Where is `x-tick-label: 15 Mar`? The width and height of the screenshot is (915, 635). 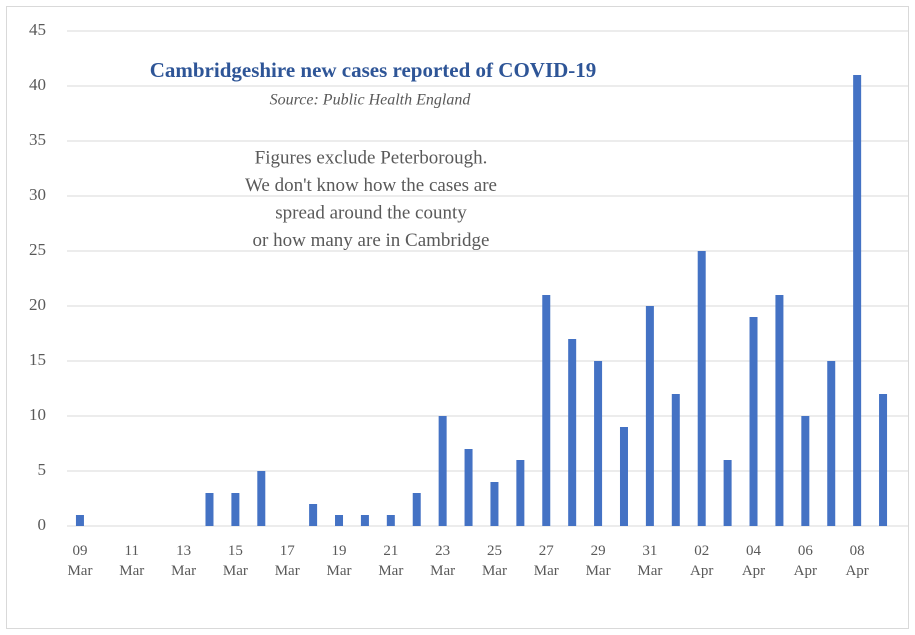 x-tick-label: 15 Mar is located at coordinates (235, 561).